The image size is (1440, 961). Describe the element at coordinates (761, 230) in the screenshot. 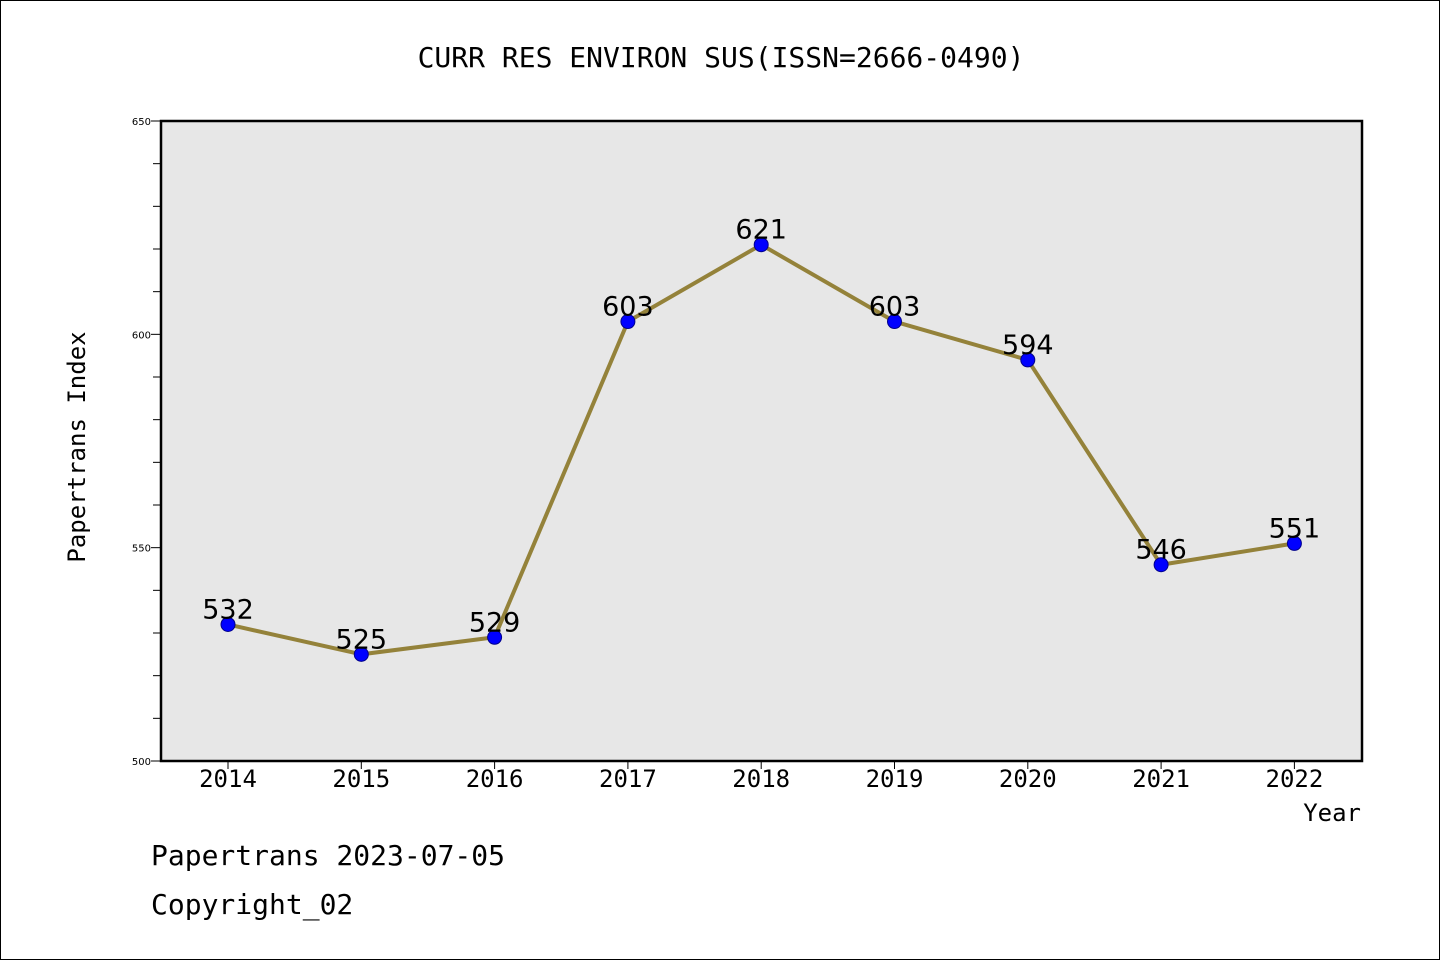

I see `data-label: 621` at that location.